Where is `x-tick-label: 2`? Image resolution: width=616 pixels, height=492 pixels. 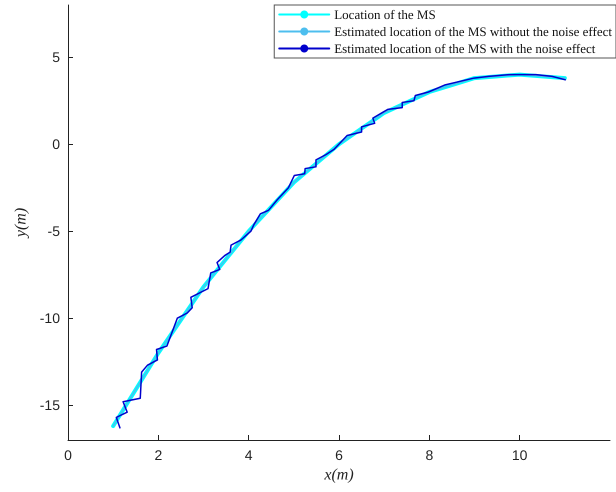 x-tick-label: 2 is located at coordinates (158, 455).